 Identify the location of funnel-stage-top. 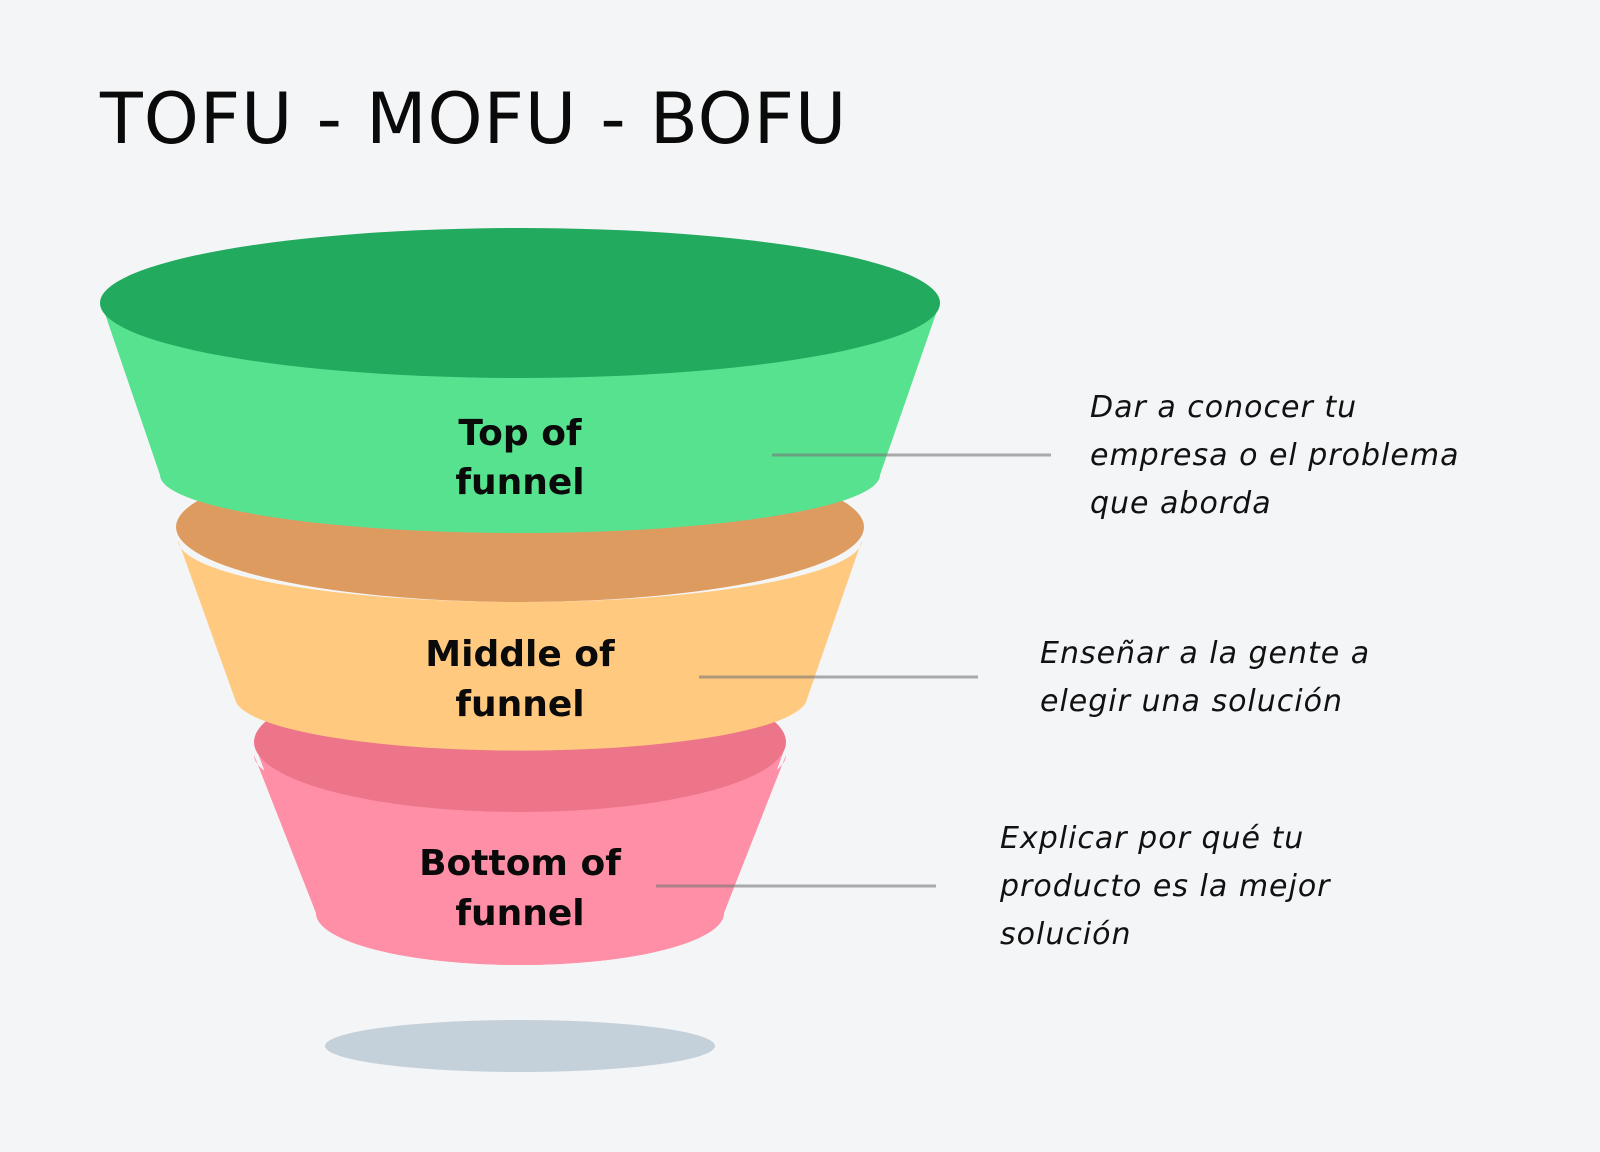
(520, 380).